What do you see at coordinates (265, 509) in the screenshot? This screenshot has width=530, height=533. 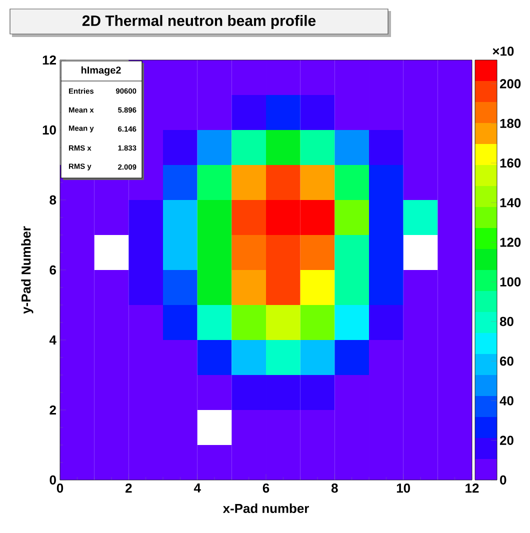 I see `x-axis-title: x-Pad number` at bounding box center [265, 509].